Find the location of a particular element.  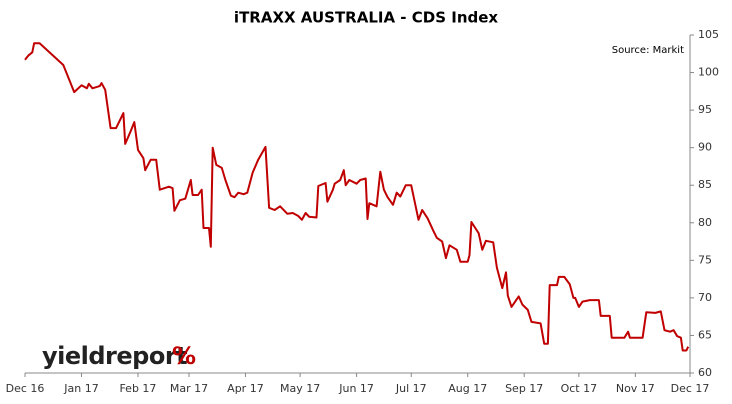

y-tick-label: 90 is located at coordinates (705, 147).